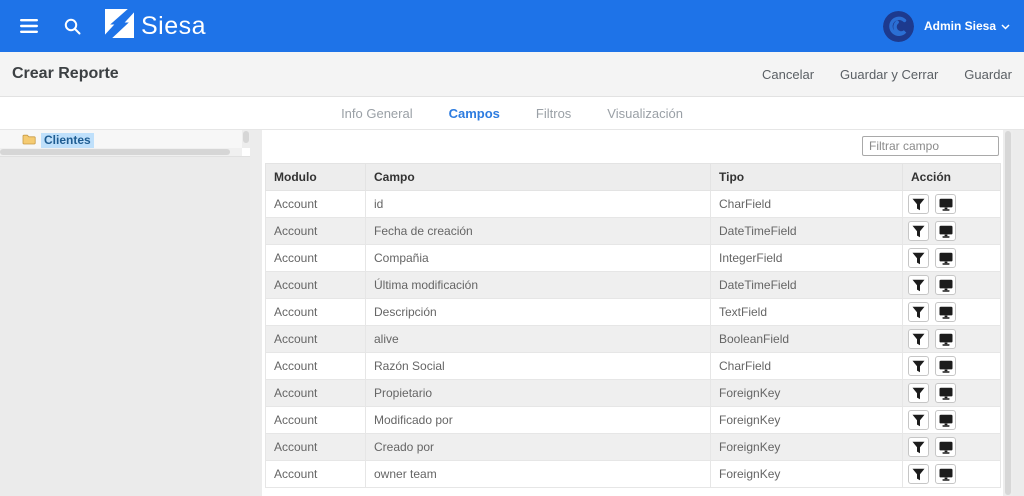 The width and height of the screenshot is (1024, 496). I want to click on header-campo: Campo, so click(538, 177).